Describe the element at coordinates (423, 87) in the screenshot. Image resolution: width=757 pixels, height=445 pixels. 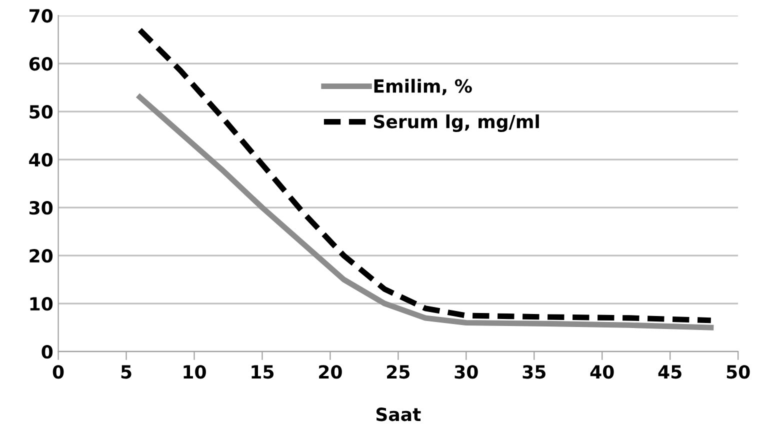
I see `legend-label: Emilim, %` at that location.